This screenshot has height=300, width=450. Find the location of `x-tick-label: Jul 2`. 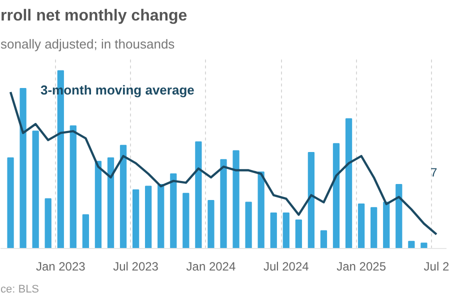

x-tick-label: Jul 2 is located at coordinates (437, 267).